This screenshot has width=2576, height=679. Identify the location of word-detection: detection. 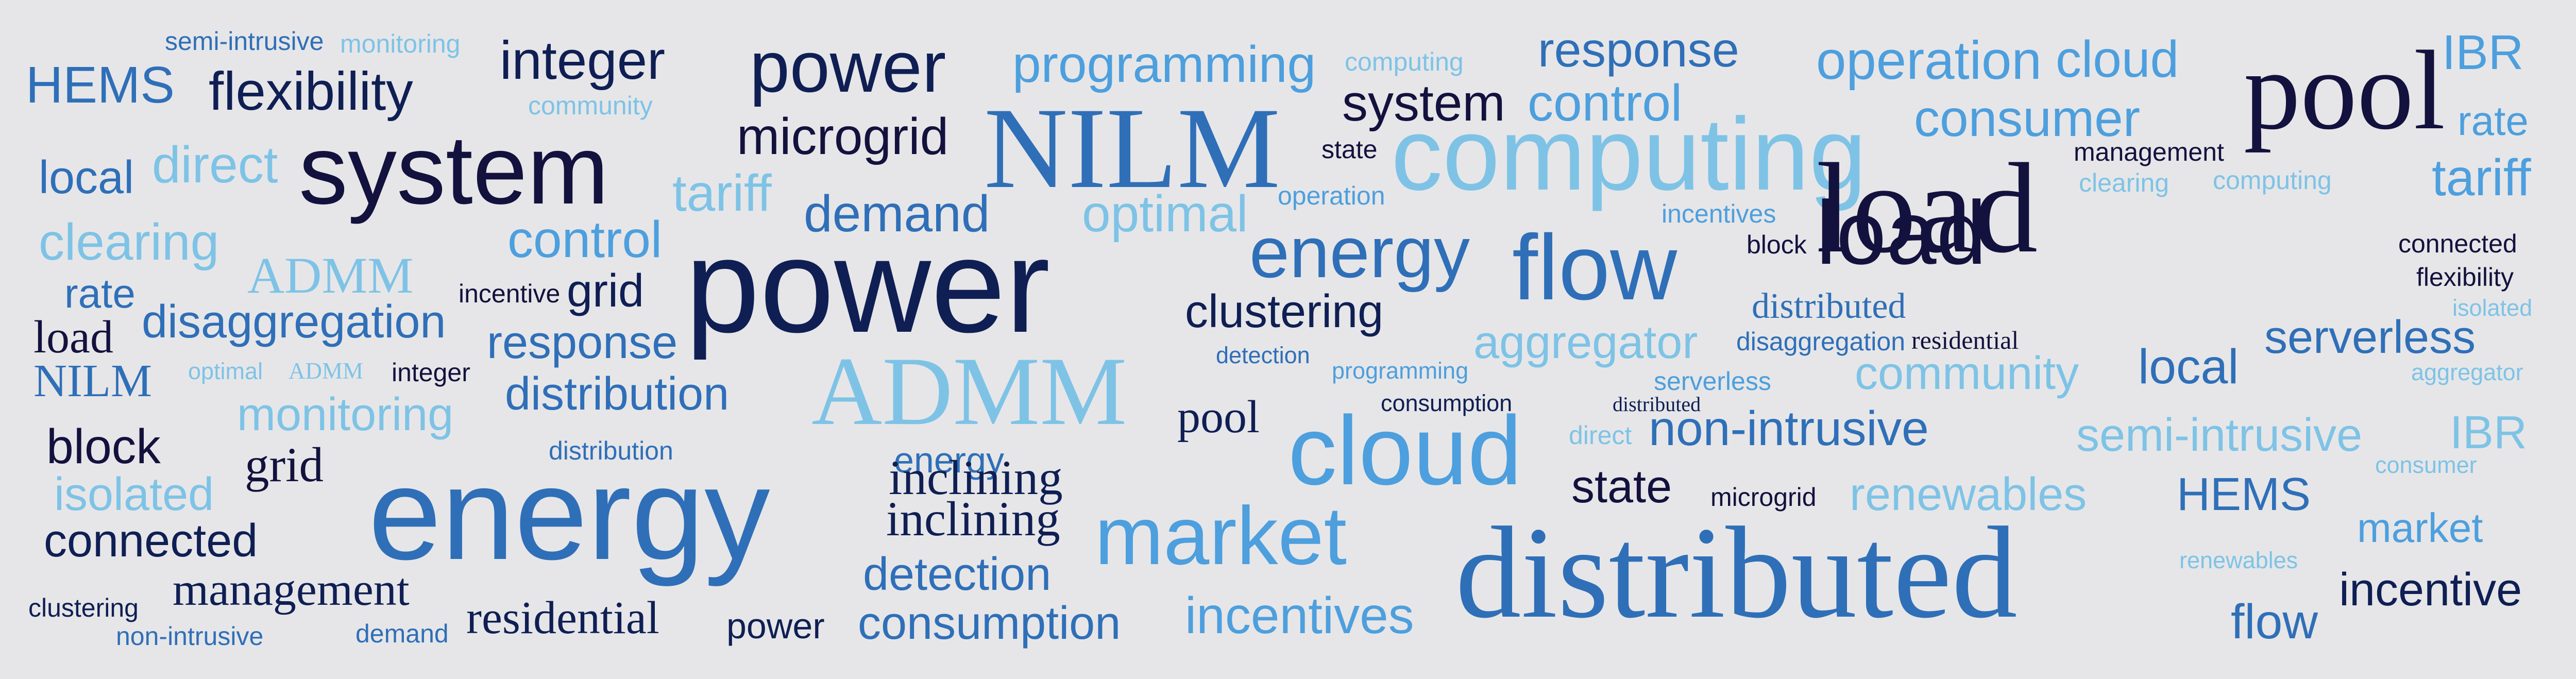
(957, 574).